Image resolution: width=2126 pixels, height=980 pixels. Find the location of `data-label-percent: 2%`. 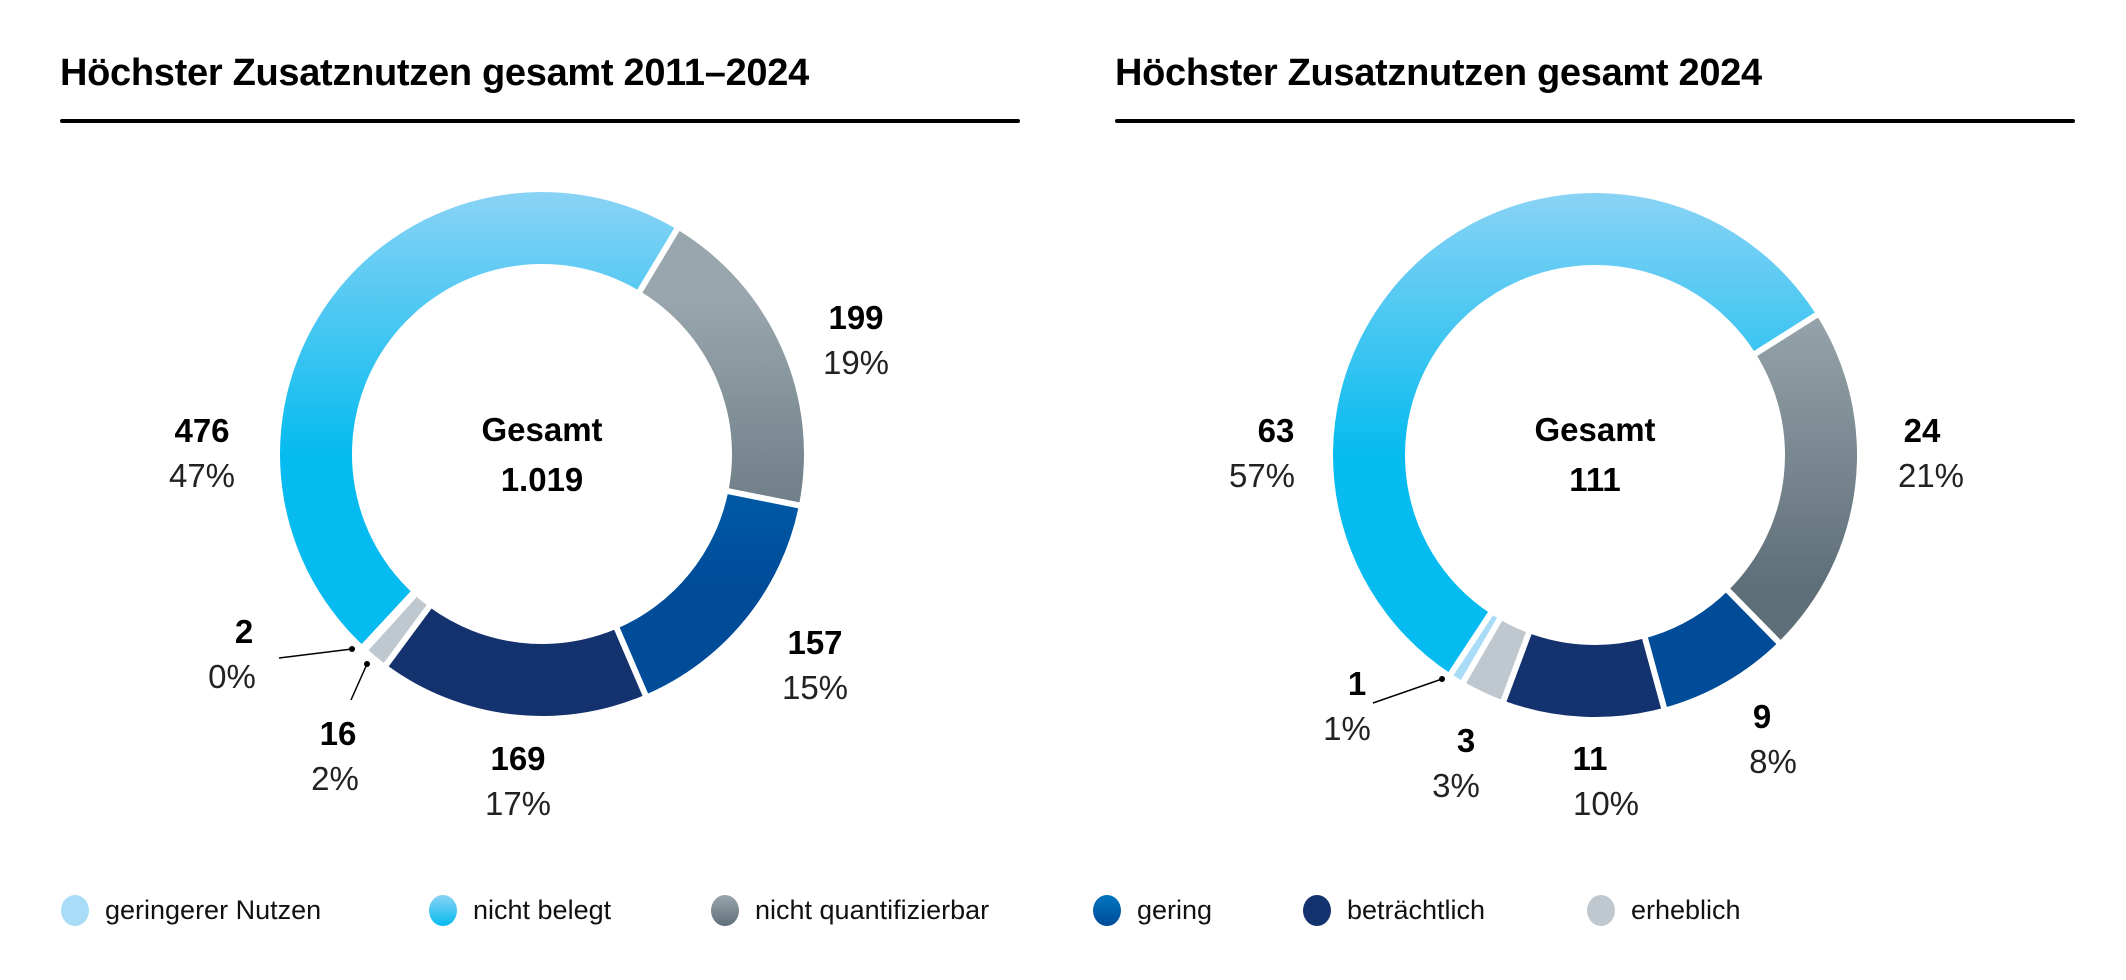

data-label-percent: 2% is located at coordinates (335, 778).